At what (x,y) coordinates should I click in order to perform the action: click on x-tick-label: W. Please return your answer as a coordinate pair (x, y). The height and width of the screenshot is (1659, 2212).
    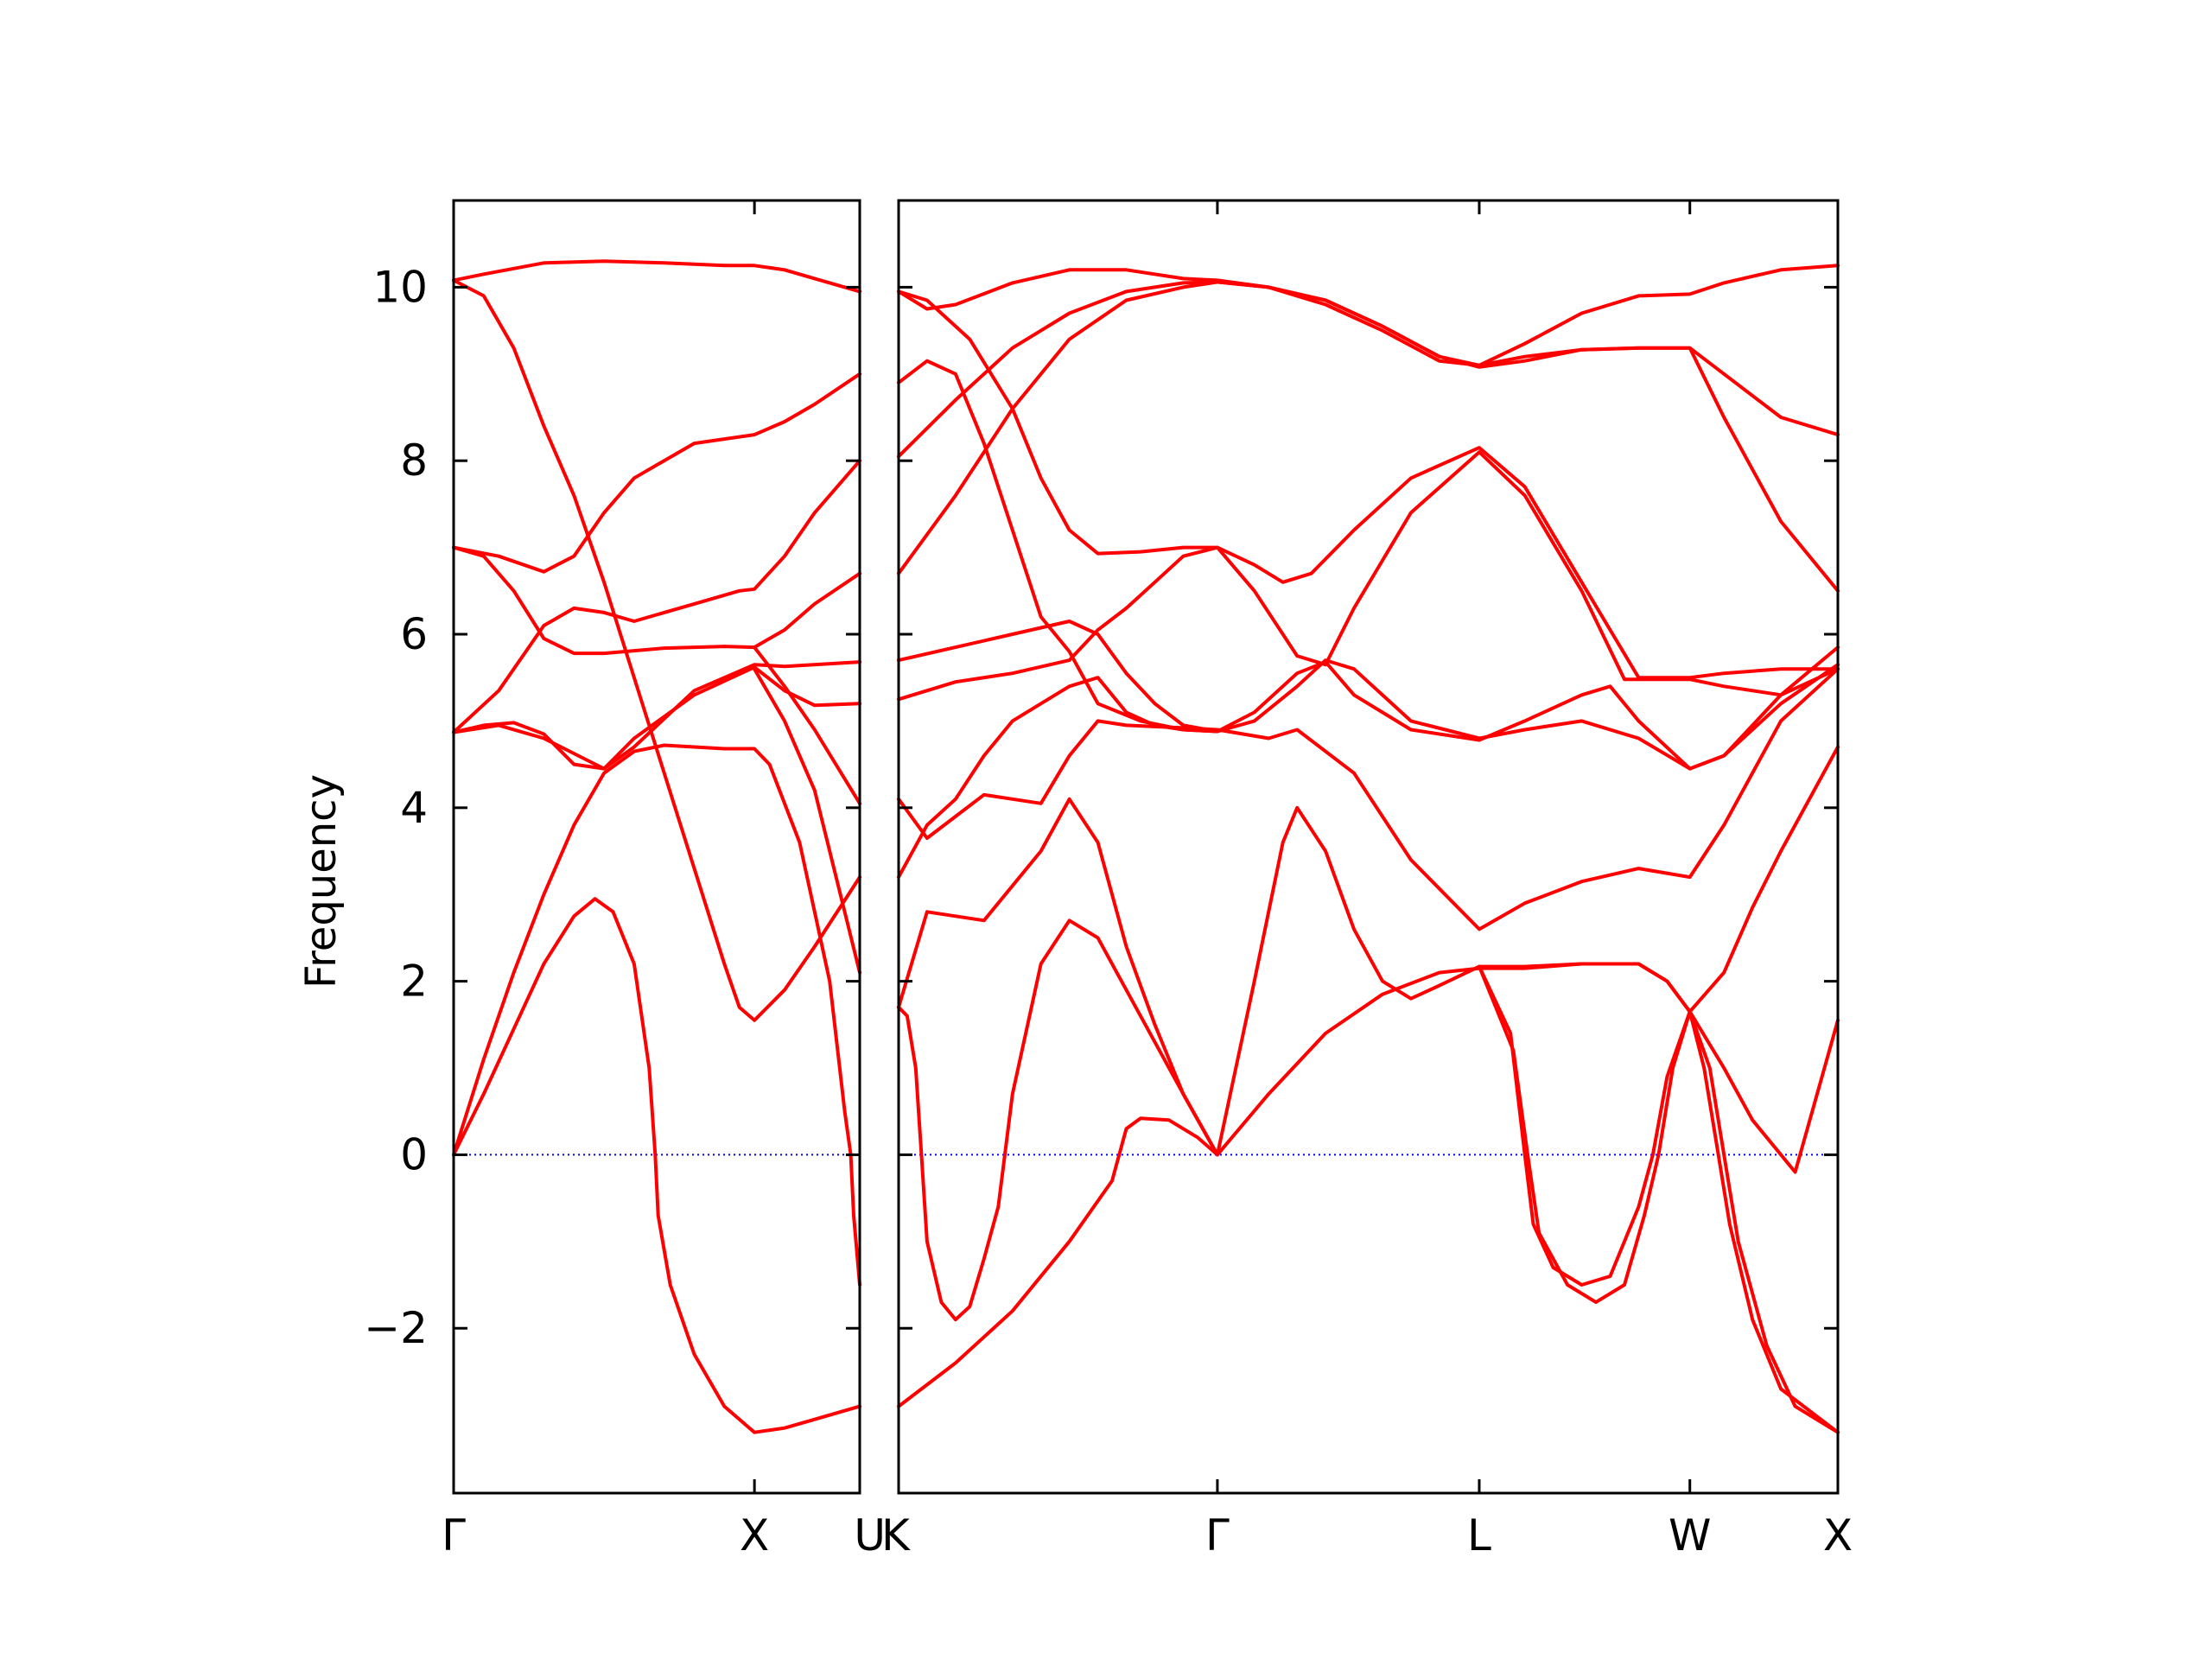
    Looking at the image, I should click on (1690, 1535).